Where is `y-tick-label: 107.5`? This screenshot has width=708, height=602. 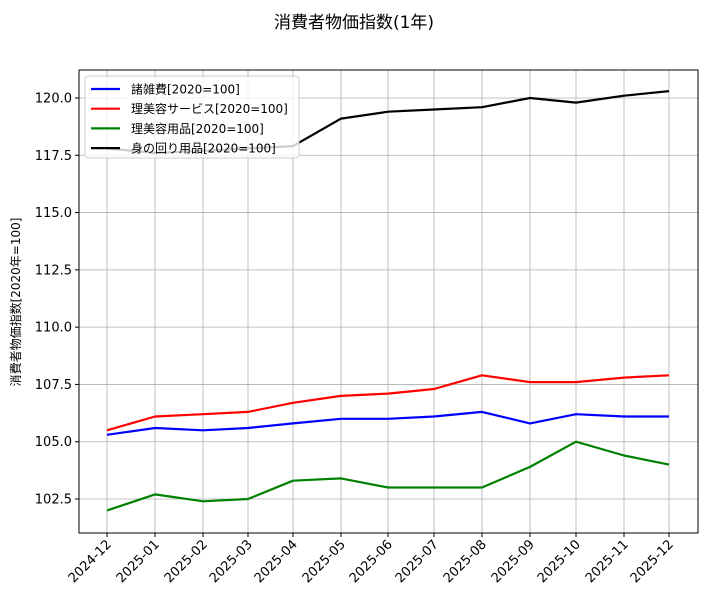 y-tick-label: 107.5 is located at coordinates (53, 385).